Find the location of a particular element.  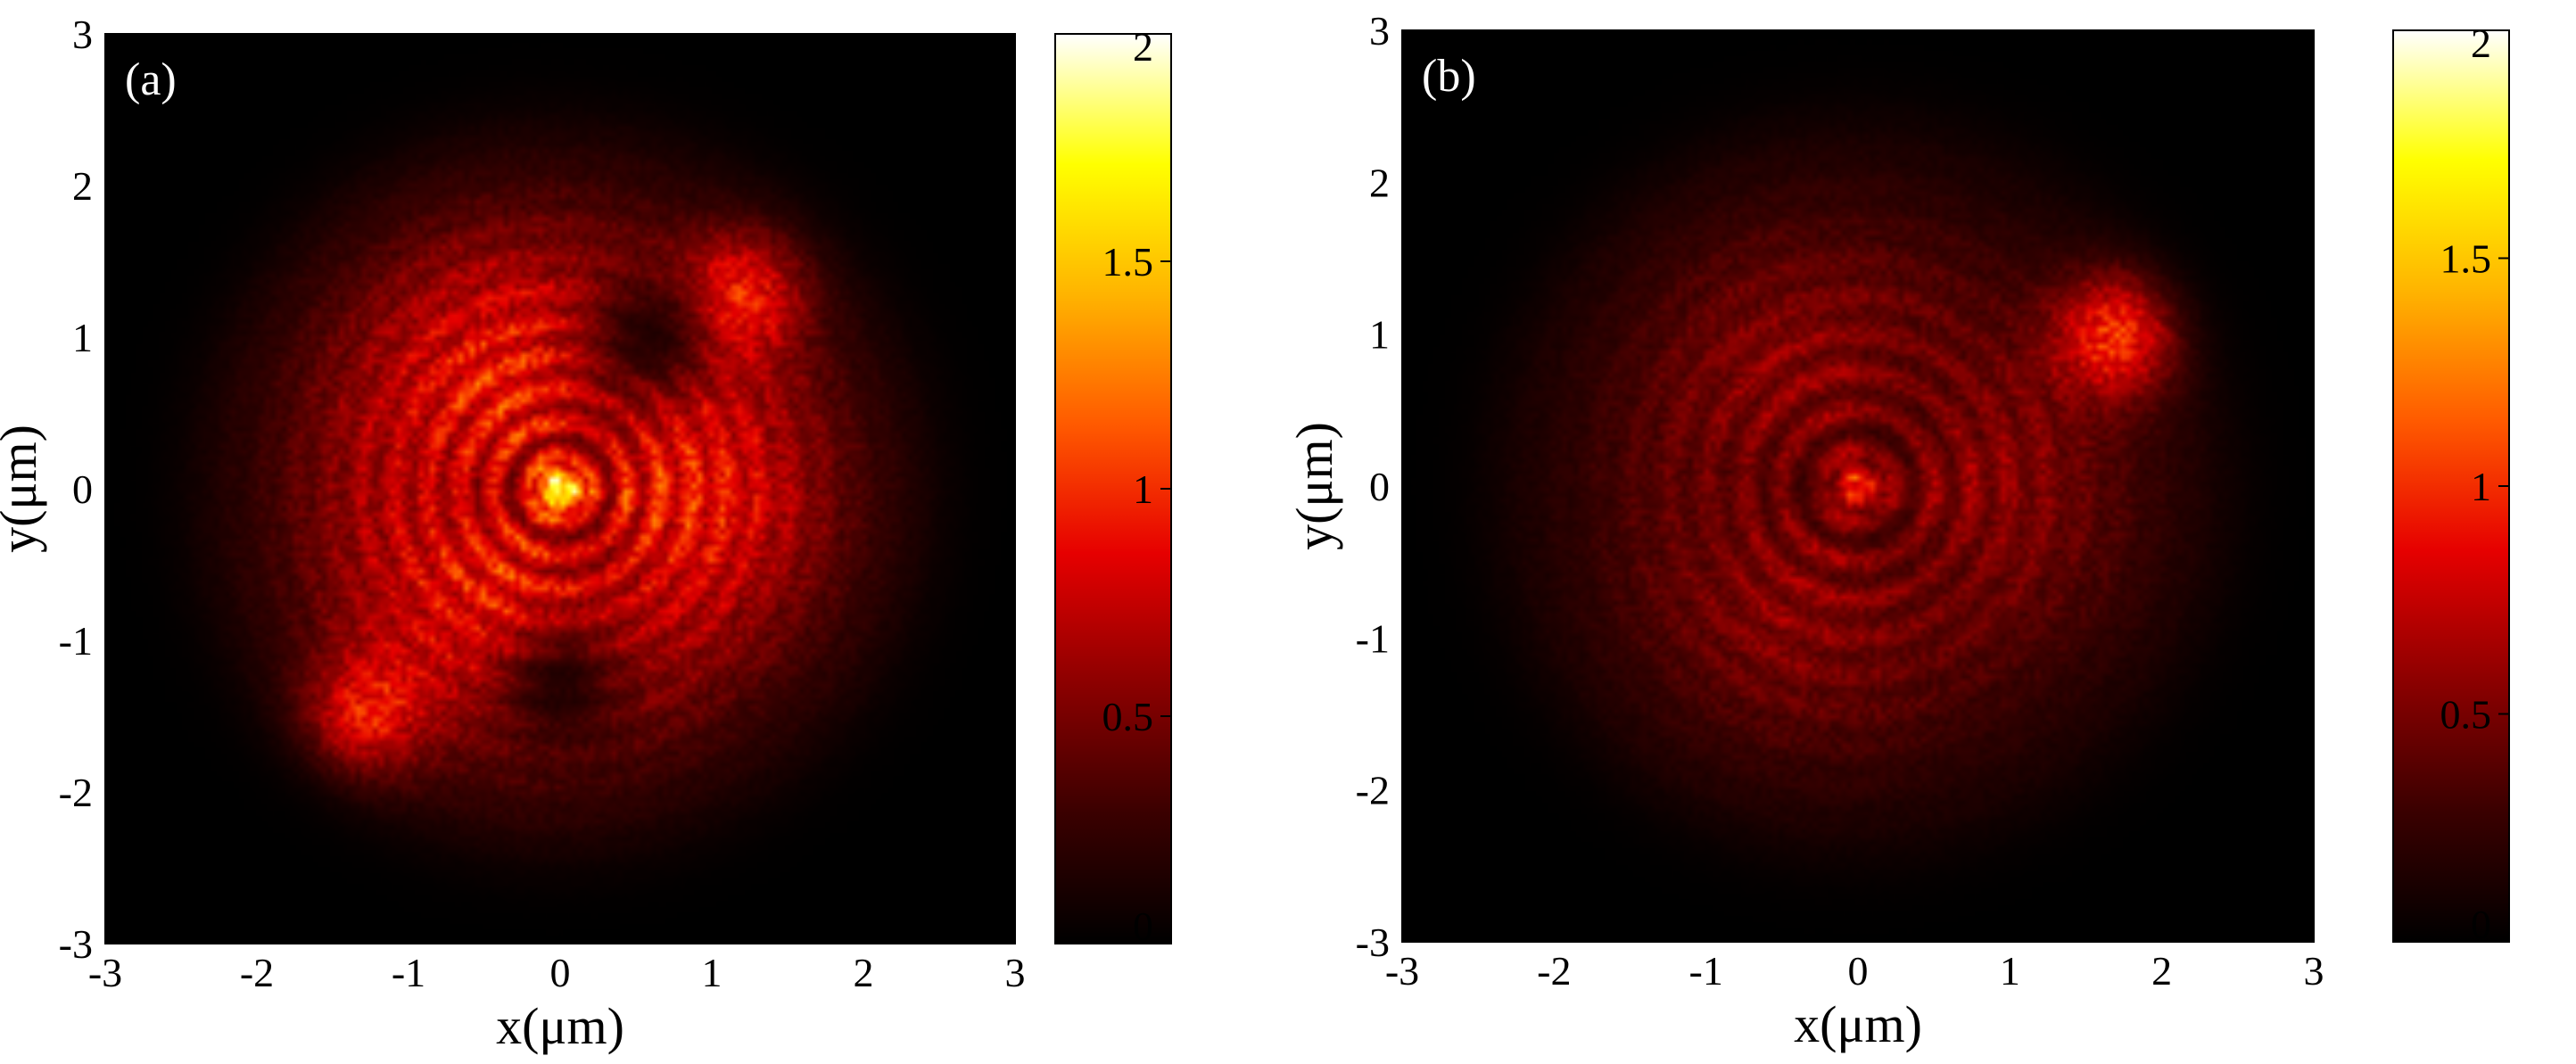

panel-label: (b) is located at coordinates (1449, 77).